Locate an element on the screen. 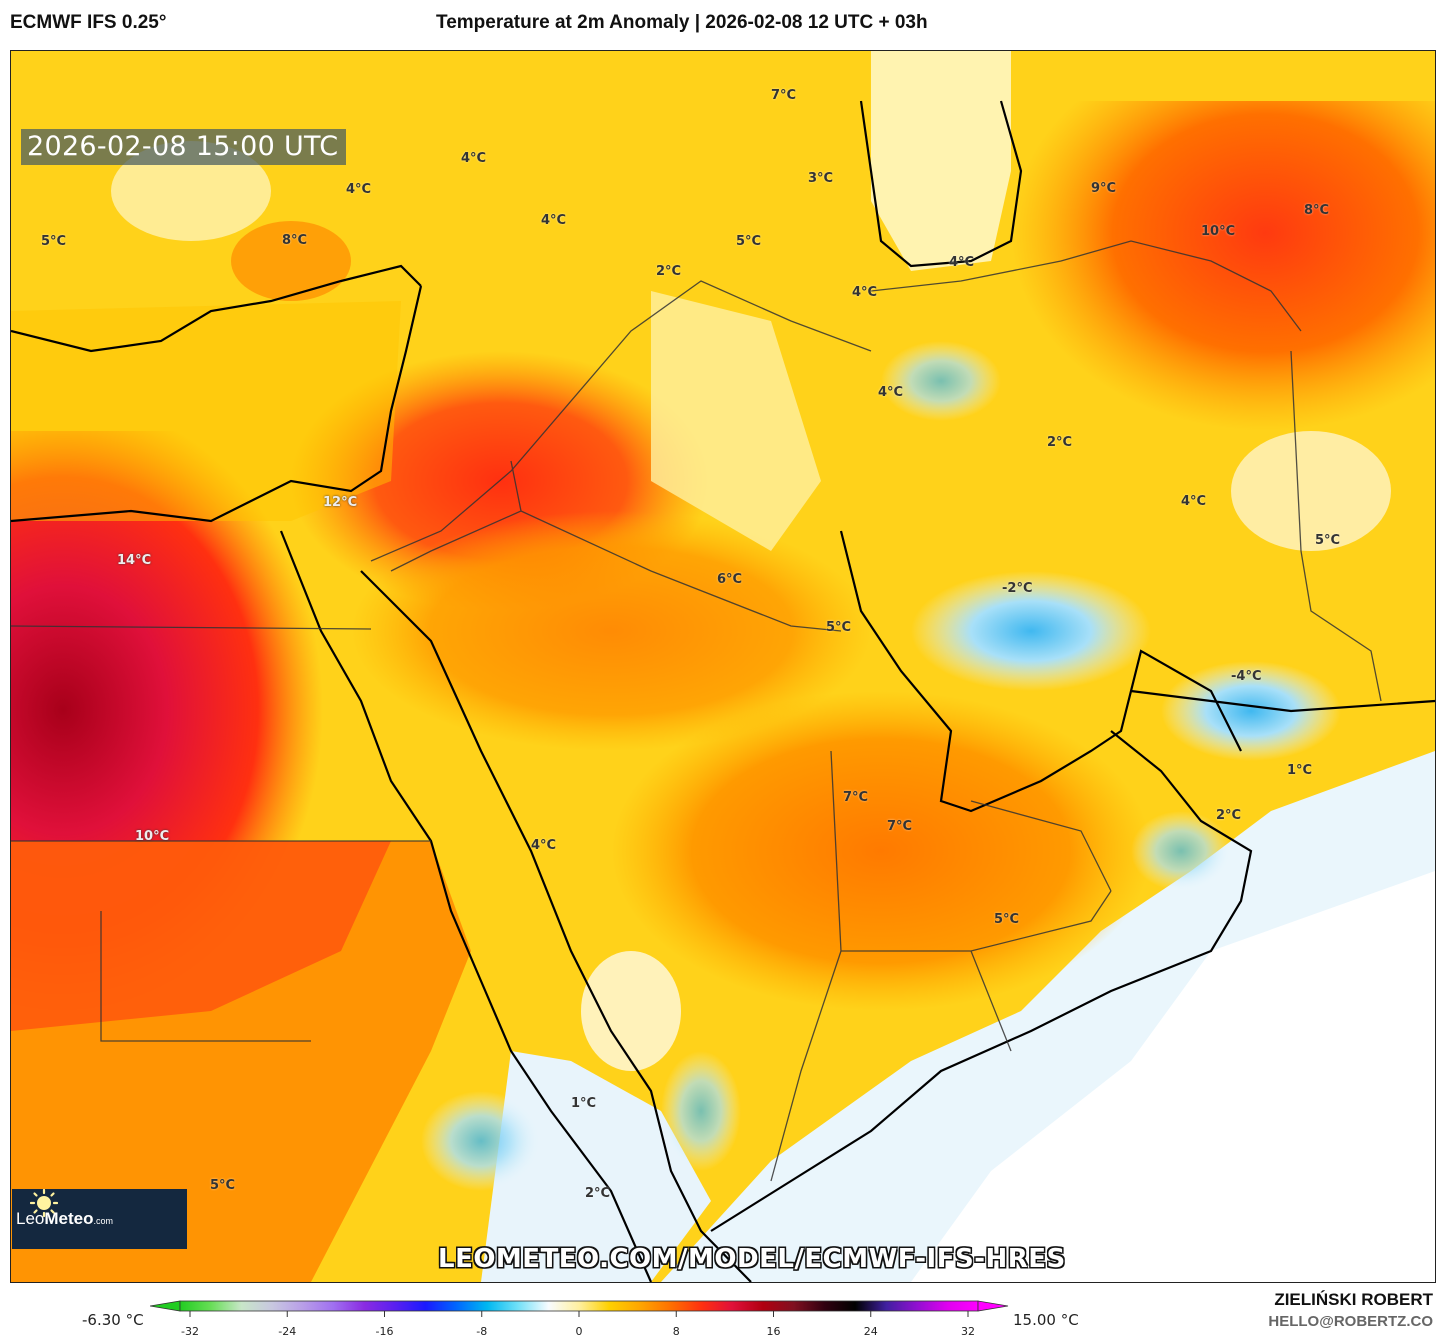 The width and height of the screenshot is (1444, 1338). colorbar-tick: -24 is located at coordinates (287, 1331).